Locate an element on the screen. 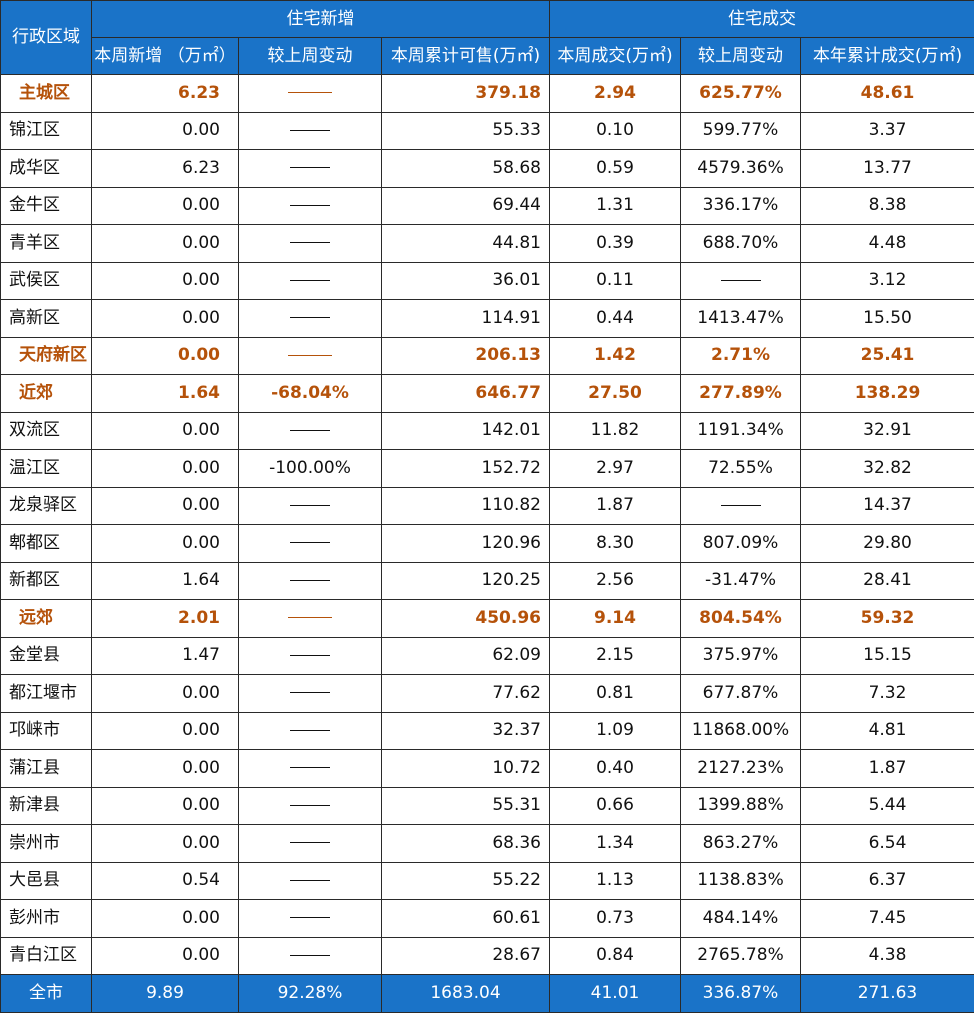 This screenshot has width=974, height=1015. table-row: 邛崃市 0.00 32.37 1.09 11868.00% 4.81 is located at coordinates (487, 730).